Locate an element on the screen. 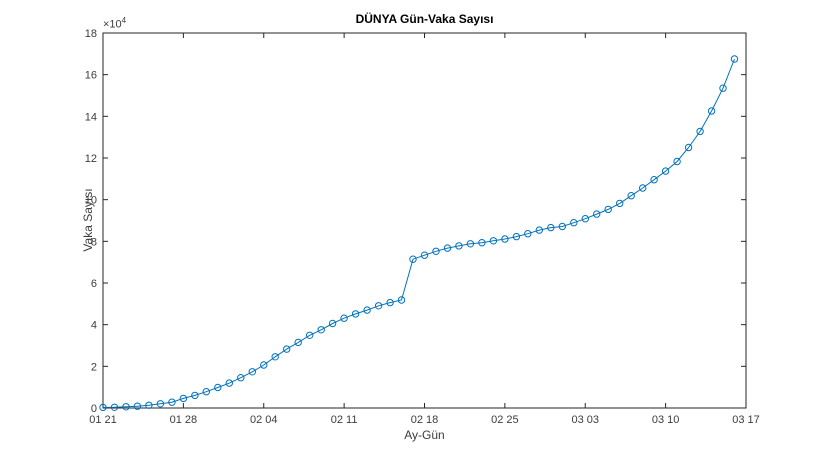  x-tick-label: 03 10 is located at coordinates (666, 420).